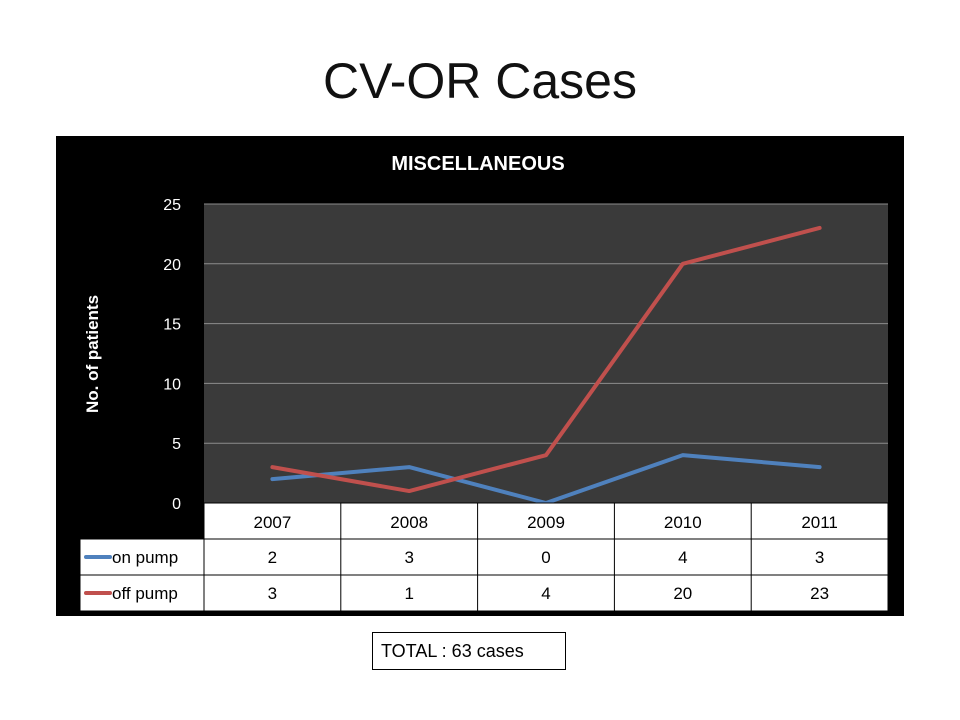 Image resolution: width=960 pixels, height=720 pixels. Describe the element at coordinates (92, 354) in the screenshot. I see `y-axis-label: No. of patients` at that location.